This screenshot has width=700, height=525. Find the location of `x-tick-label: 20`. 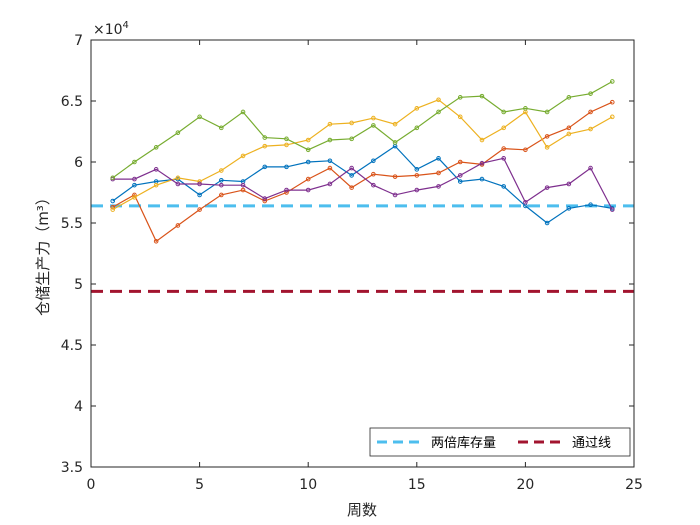

x-tick-label: 20 is located at coordinates (525, 485).